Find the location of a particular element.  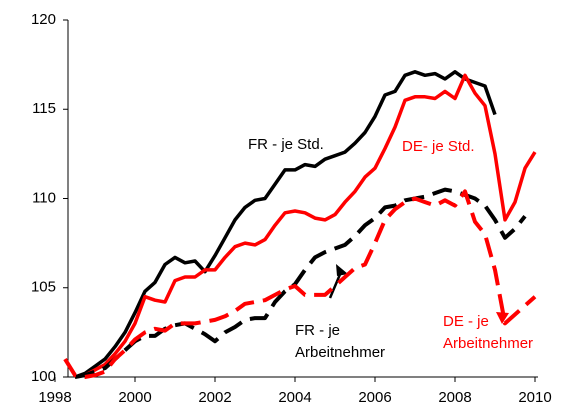

x-tick-label: 2000 is located at coordinates (134, 397).